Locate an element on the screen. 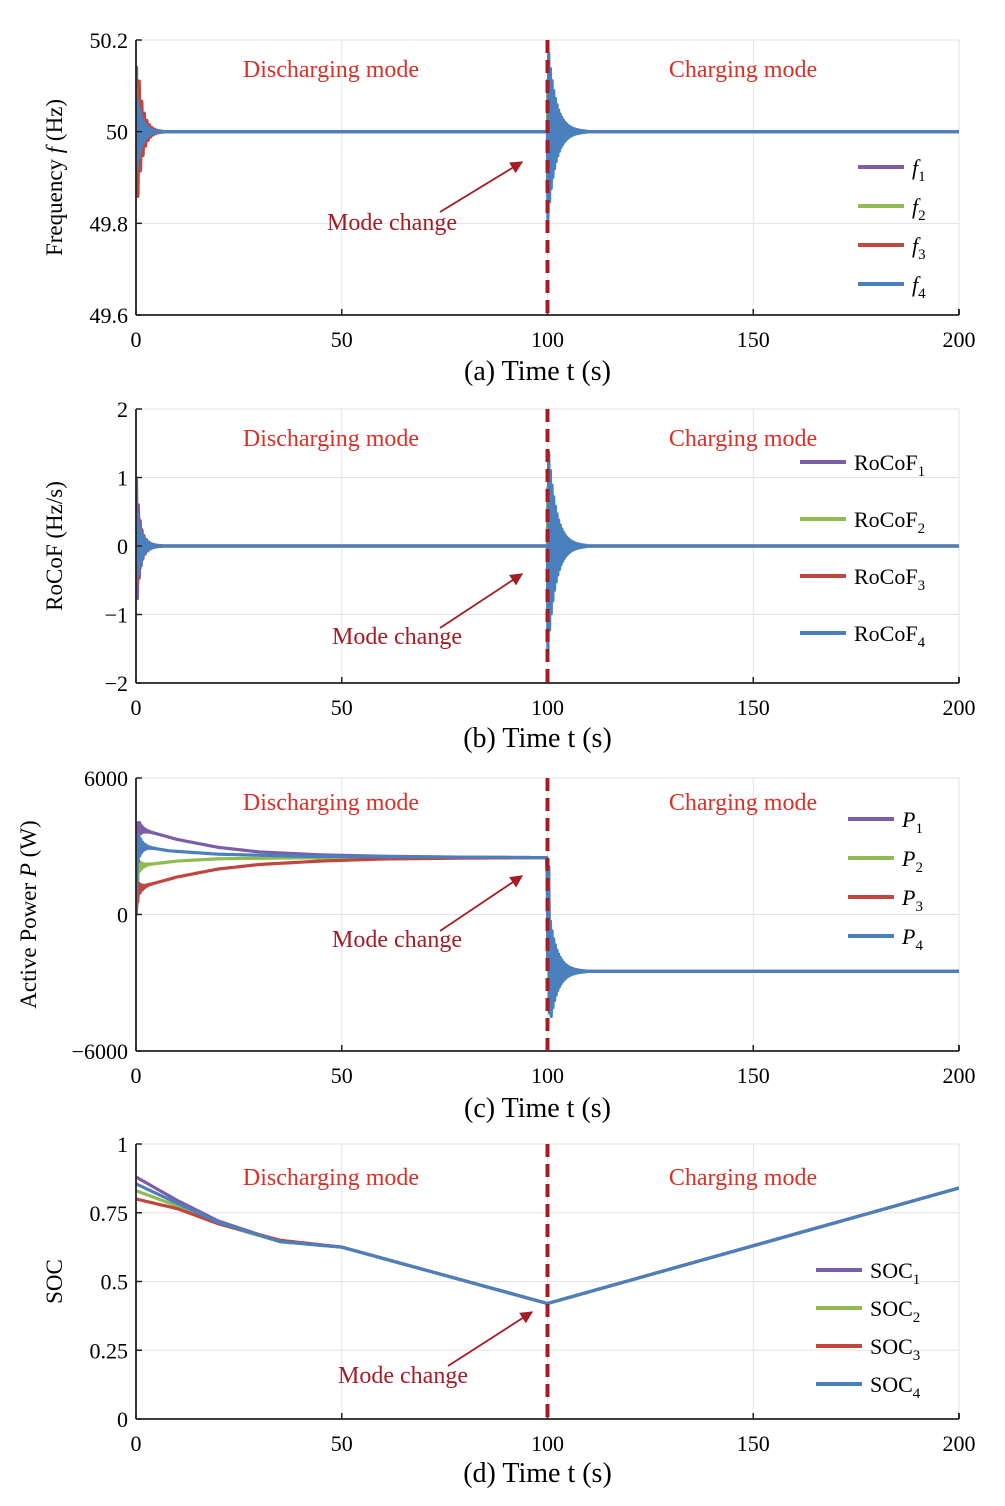  y-axis-label: RoCoF (Hz/s) is located at coordinates (54, 546).